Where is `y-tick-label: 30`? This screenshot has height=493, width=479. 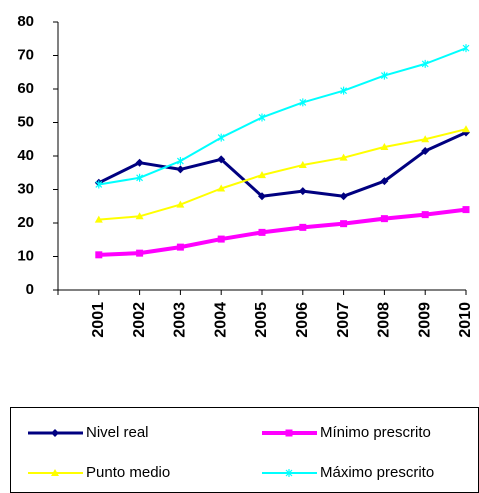 y-tick-label: 30 is located at coordinates (25, 188).